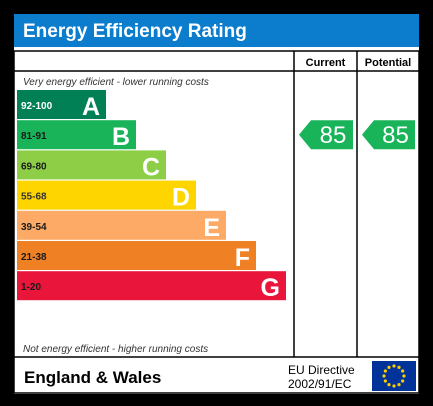  What do you see at coordinates (211, 228) in the screenshot?
I see `band-letter-e: E` at bounding box center [211, 228].